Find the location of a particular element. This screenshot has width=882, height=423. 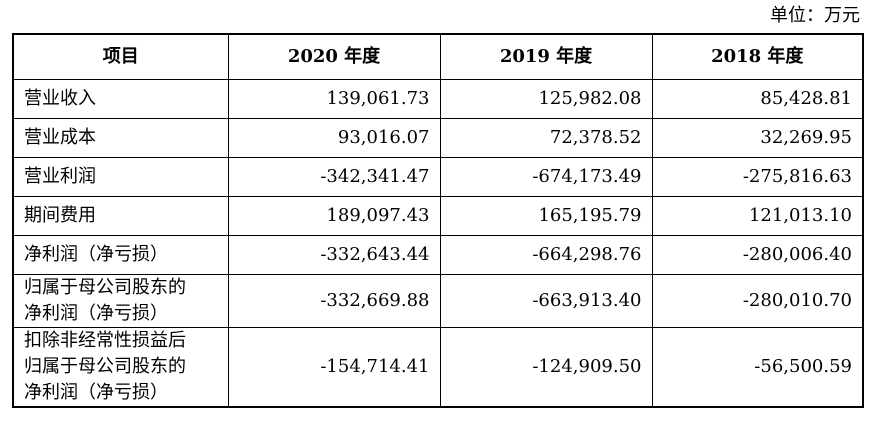

table-row: 营业利润 -342,341.47 -674,173.49 -275,816.63 is located at coordinates (438, 177).